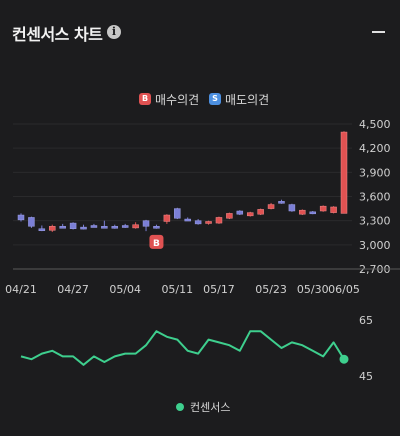  I want to click on page-title: 컨센서스 차트, so click(57, 34).